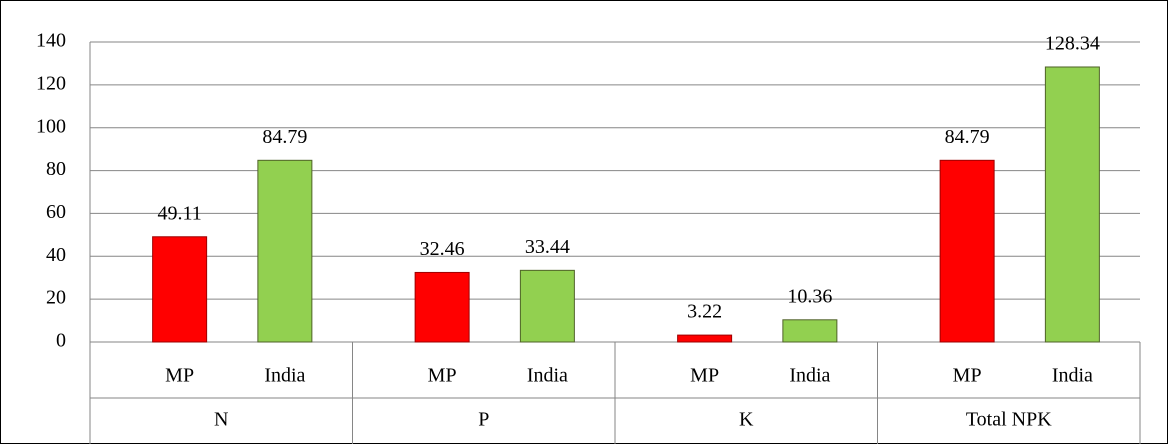  I want to click on y-tick-label: 140, so click(51, 41).